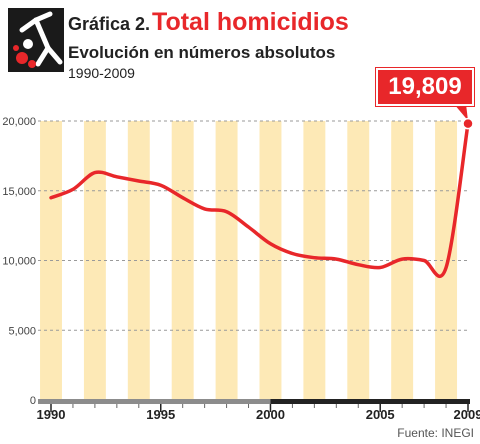 This screenshot has width=480, height=444. What do you see at coordinates (22, 331) in the screenshot?
I see `y-tick-label: 5,000` at bounding box center [22, 331].